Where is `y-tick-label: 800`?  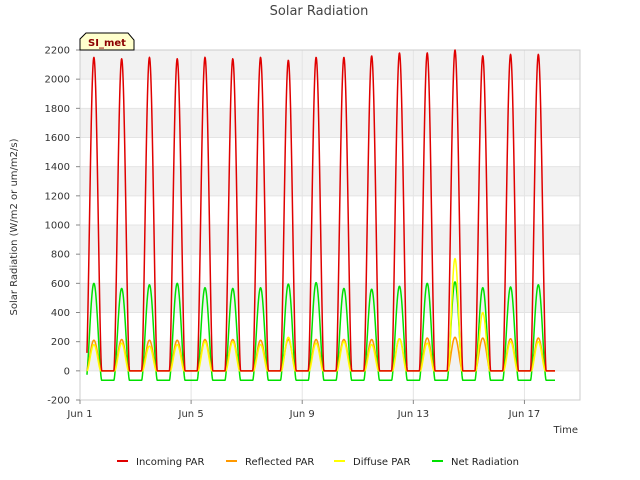
y-tick-label: 800 is located at coordinates (60, 255).